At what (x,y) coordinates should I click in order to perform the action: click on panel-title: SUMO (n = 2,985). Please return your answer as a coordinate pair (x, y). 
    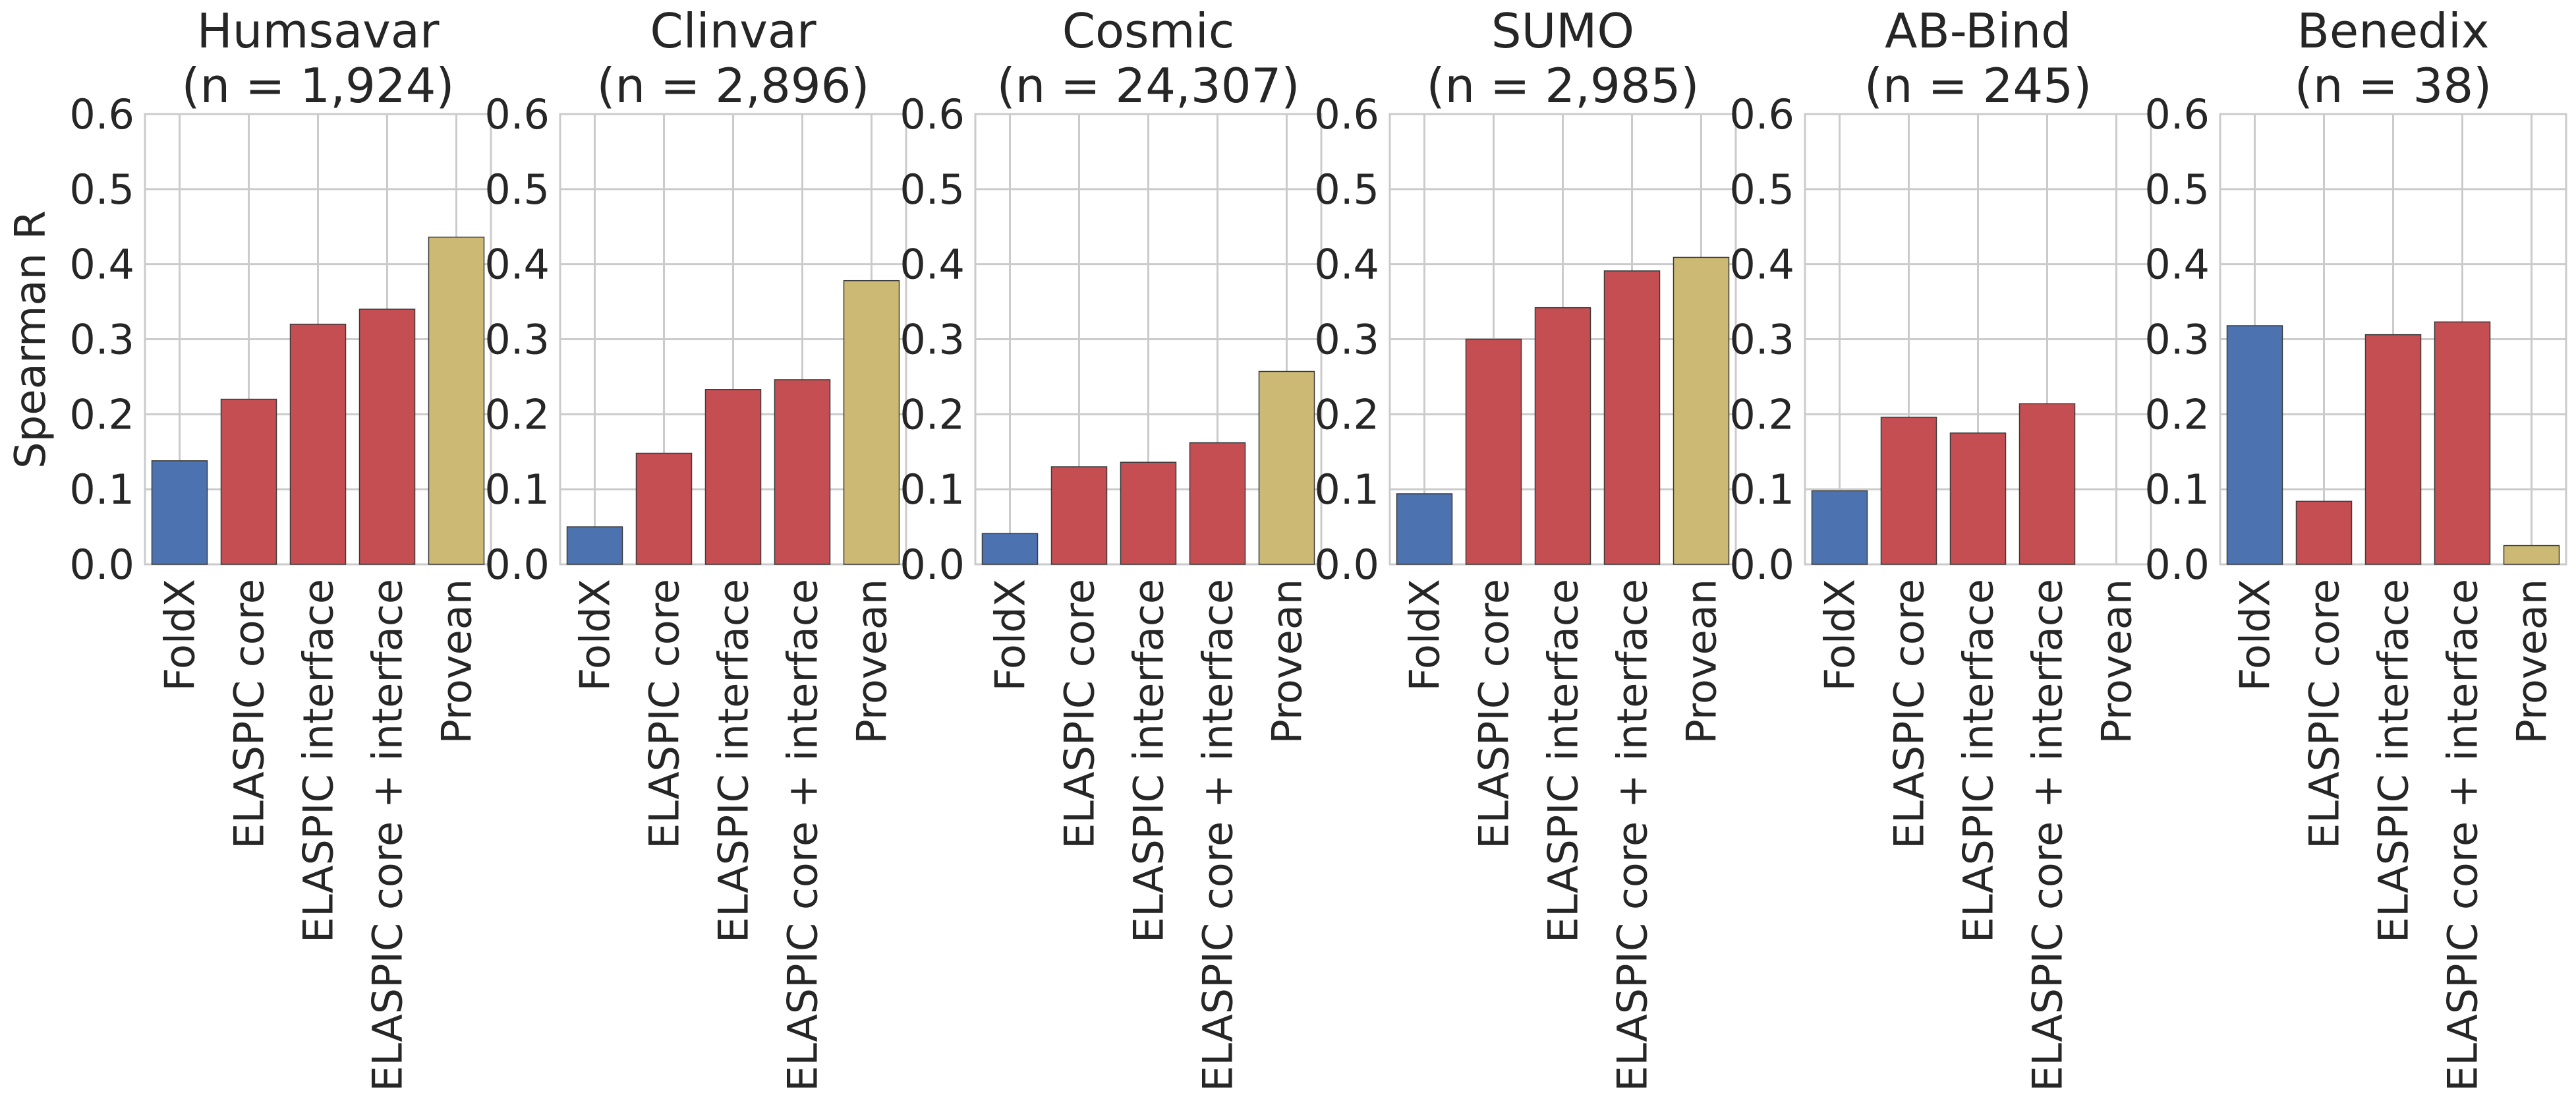
    Looking at the image, I should click on (1563, 58).